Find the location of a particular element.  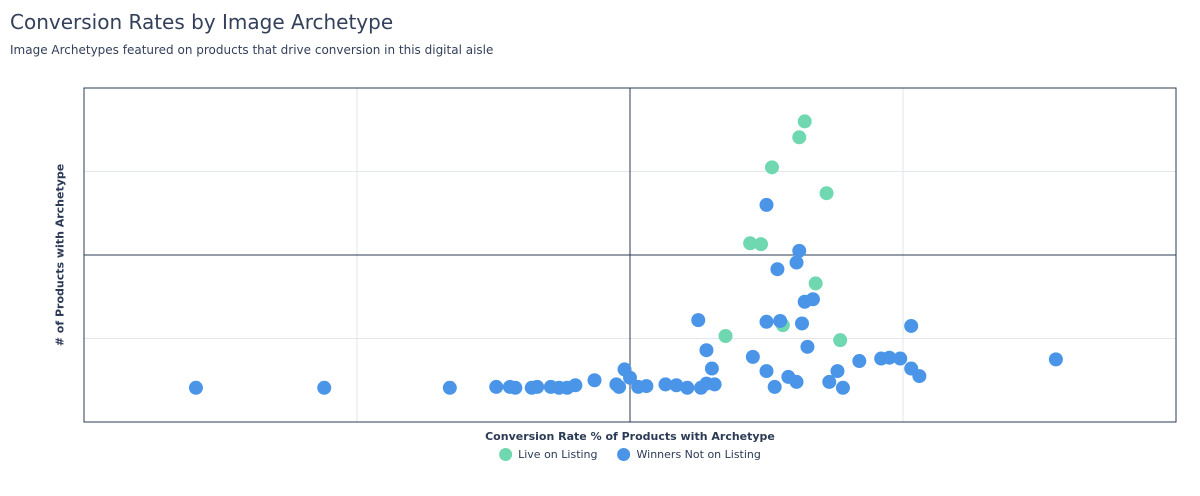

y-axis-label: # of Products with Archetype is located at coordinates (60, 255).